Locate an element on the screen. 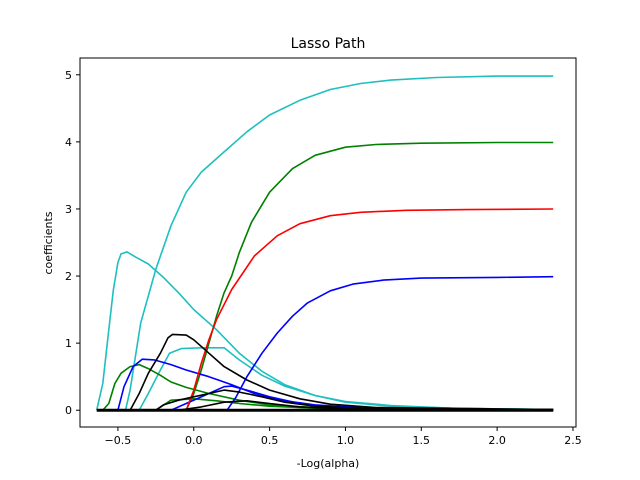 This screenshot has height=480, width=640. y-axis-ticks: 0 1 2 3 4 5 is located at coordinates (72, 243).